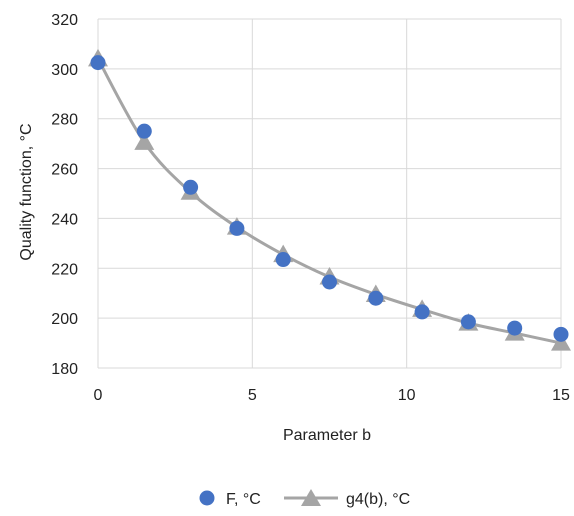 The image size is (574, 516). Describe the element at coordinates (64, 219) in the screenshot. I see `y-tick-label: 240` at that location.